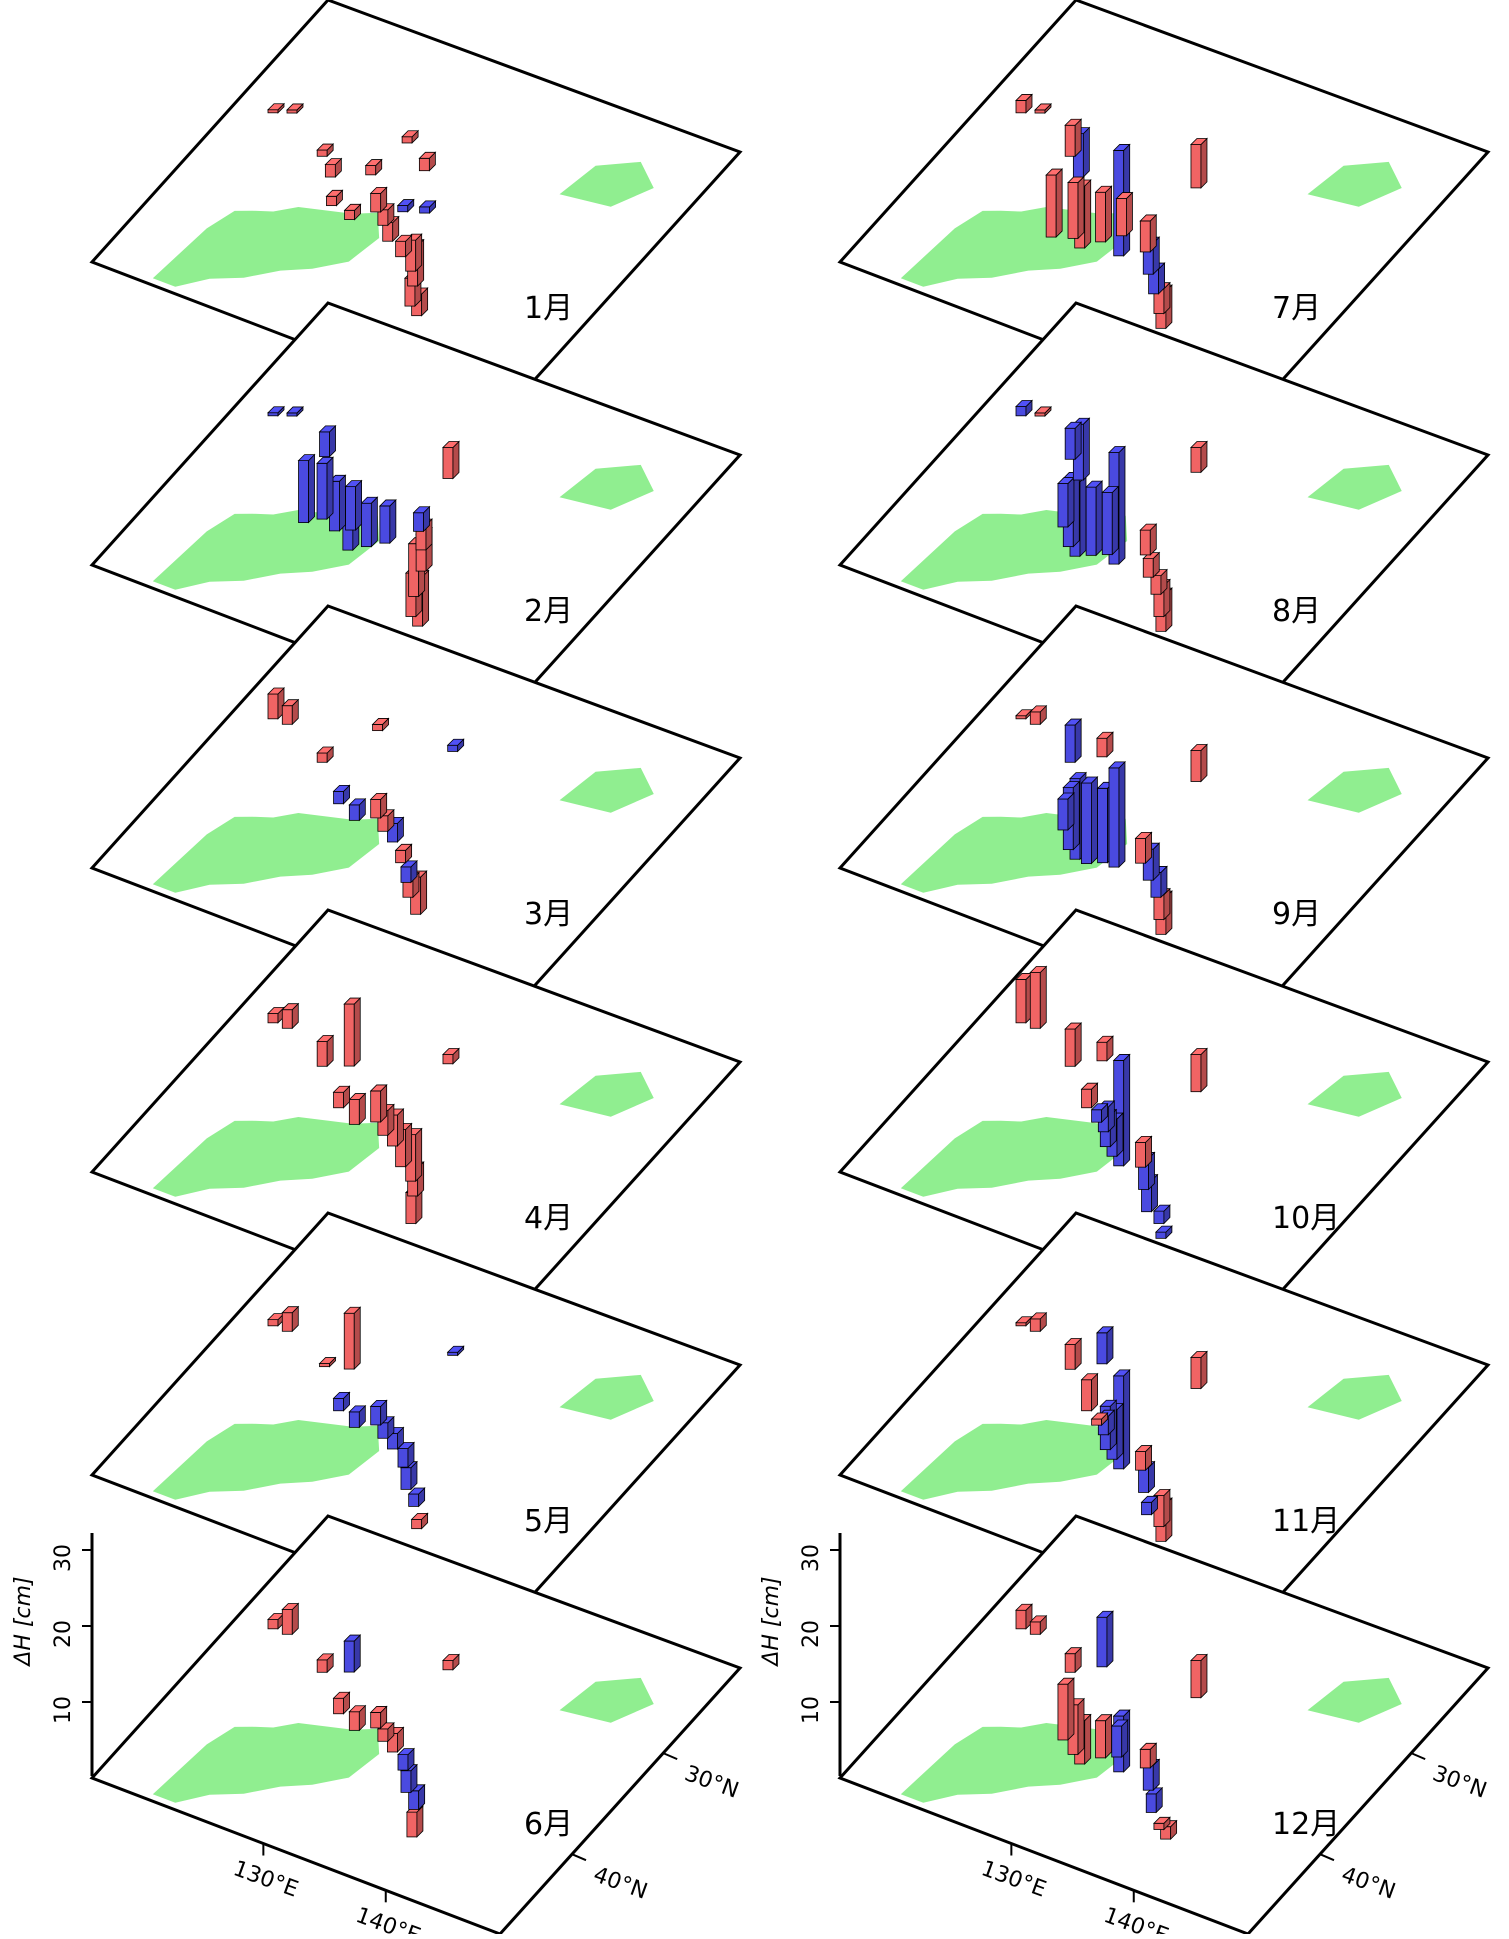 Image resolution: width=1509 pixels, height=1939 pixels. Describe the element at coordinates (548, 1218) in the screenshot. I see `month-label: 4月` at that location.